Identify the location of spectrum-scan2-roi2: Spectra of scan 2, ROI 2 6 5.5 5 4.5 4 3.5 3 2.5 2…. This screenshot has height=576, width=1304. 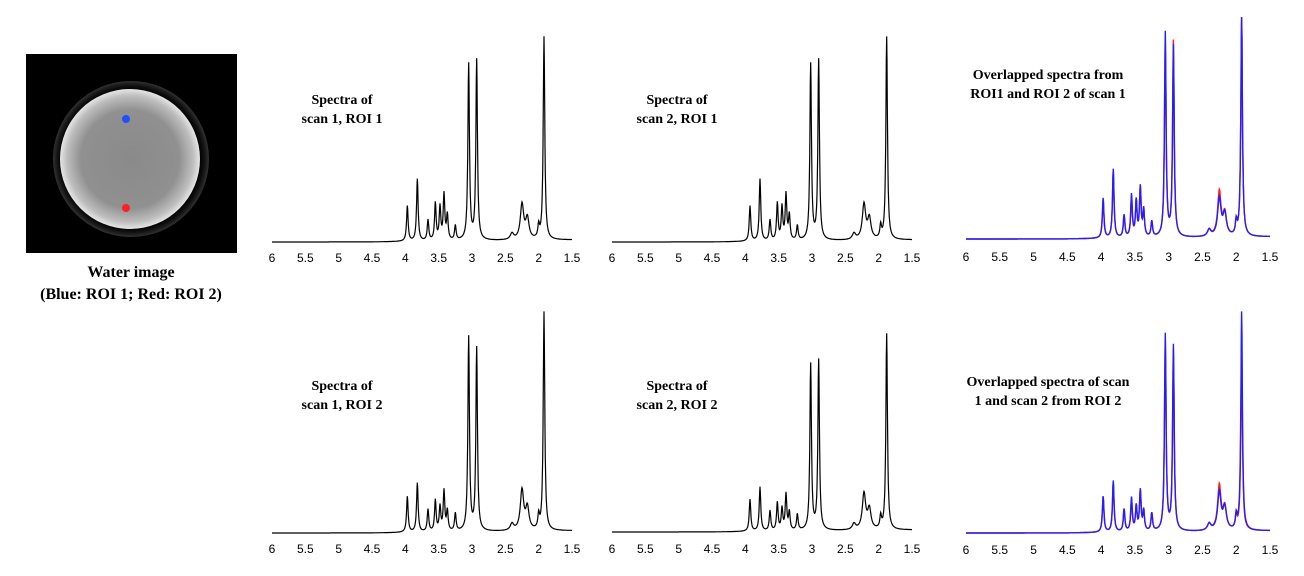
(765, 444).